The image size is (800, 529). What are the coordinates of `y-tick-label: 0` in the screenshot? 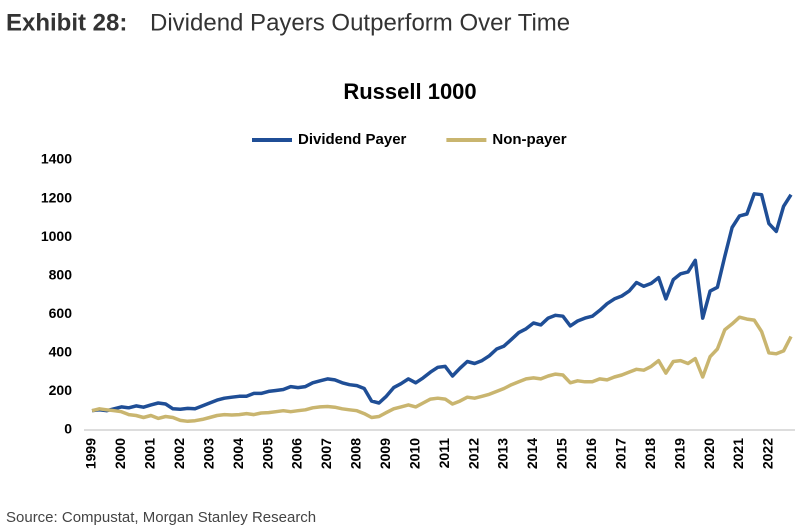 It's located at (68, 429).